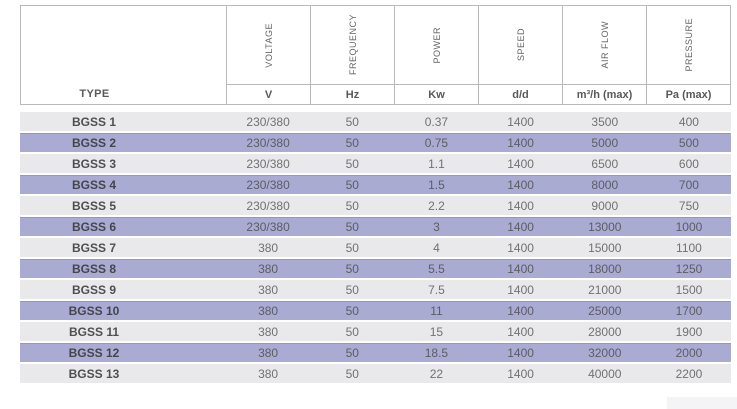 The width and height of the screenshot is (737, 409). I want to click on row-value-cell: 28000, so click(605, 331).